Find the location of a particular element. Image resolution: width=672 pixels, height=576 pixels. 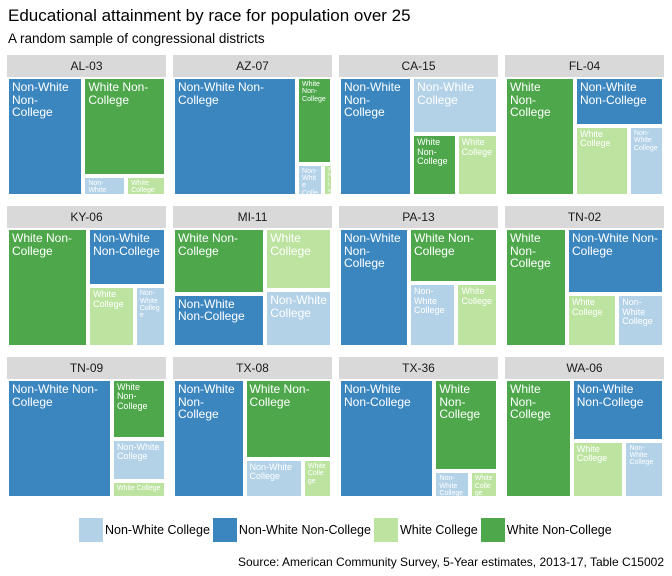

legend-label: Non-White Non-College is located at coordinates (304, 530).